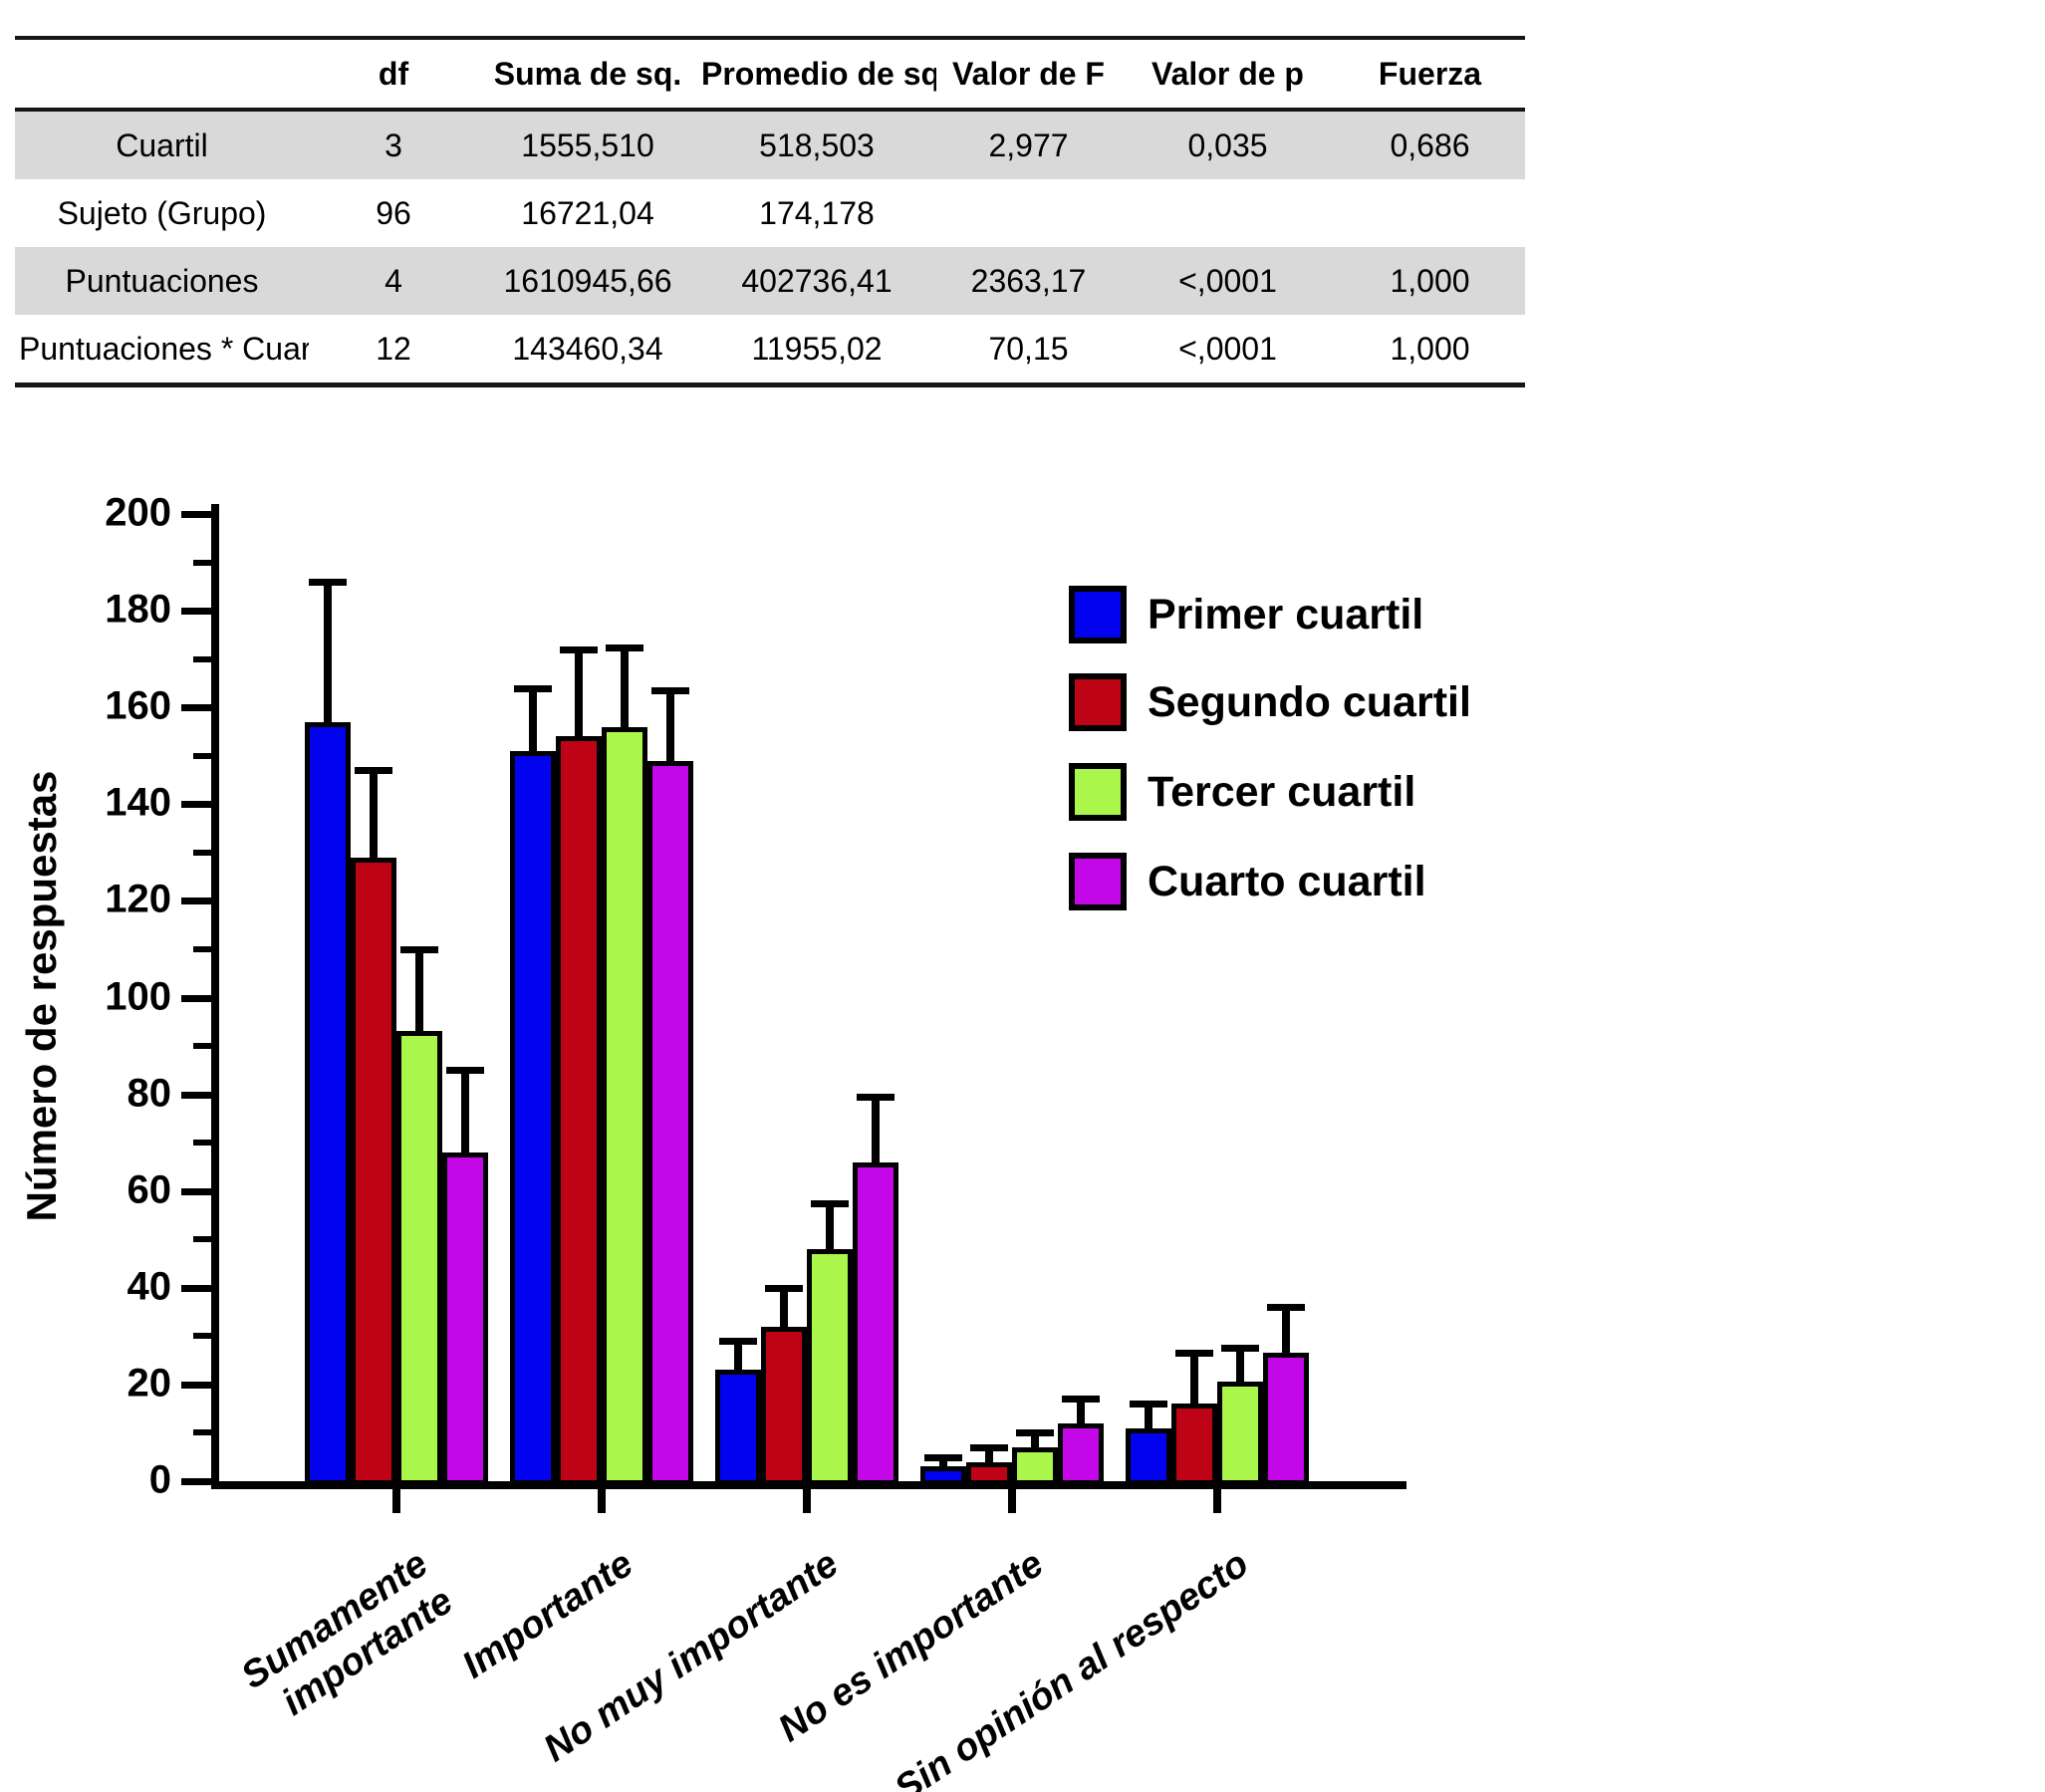 Image resolution: width=2045 pixels, height=1792 pixels. Describe the element at coordinates (738, 1356) in the screenshot. I see `error-bar-line-s0-c2` at that location.